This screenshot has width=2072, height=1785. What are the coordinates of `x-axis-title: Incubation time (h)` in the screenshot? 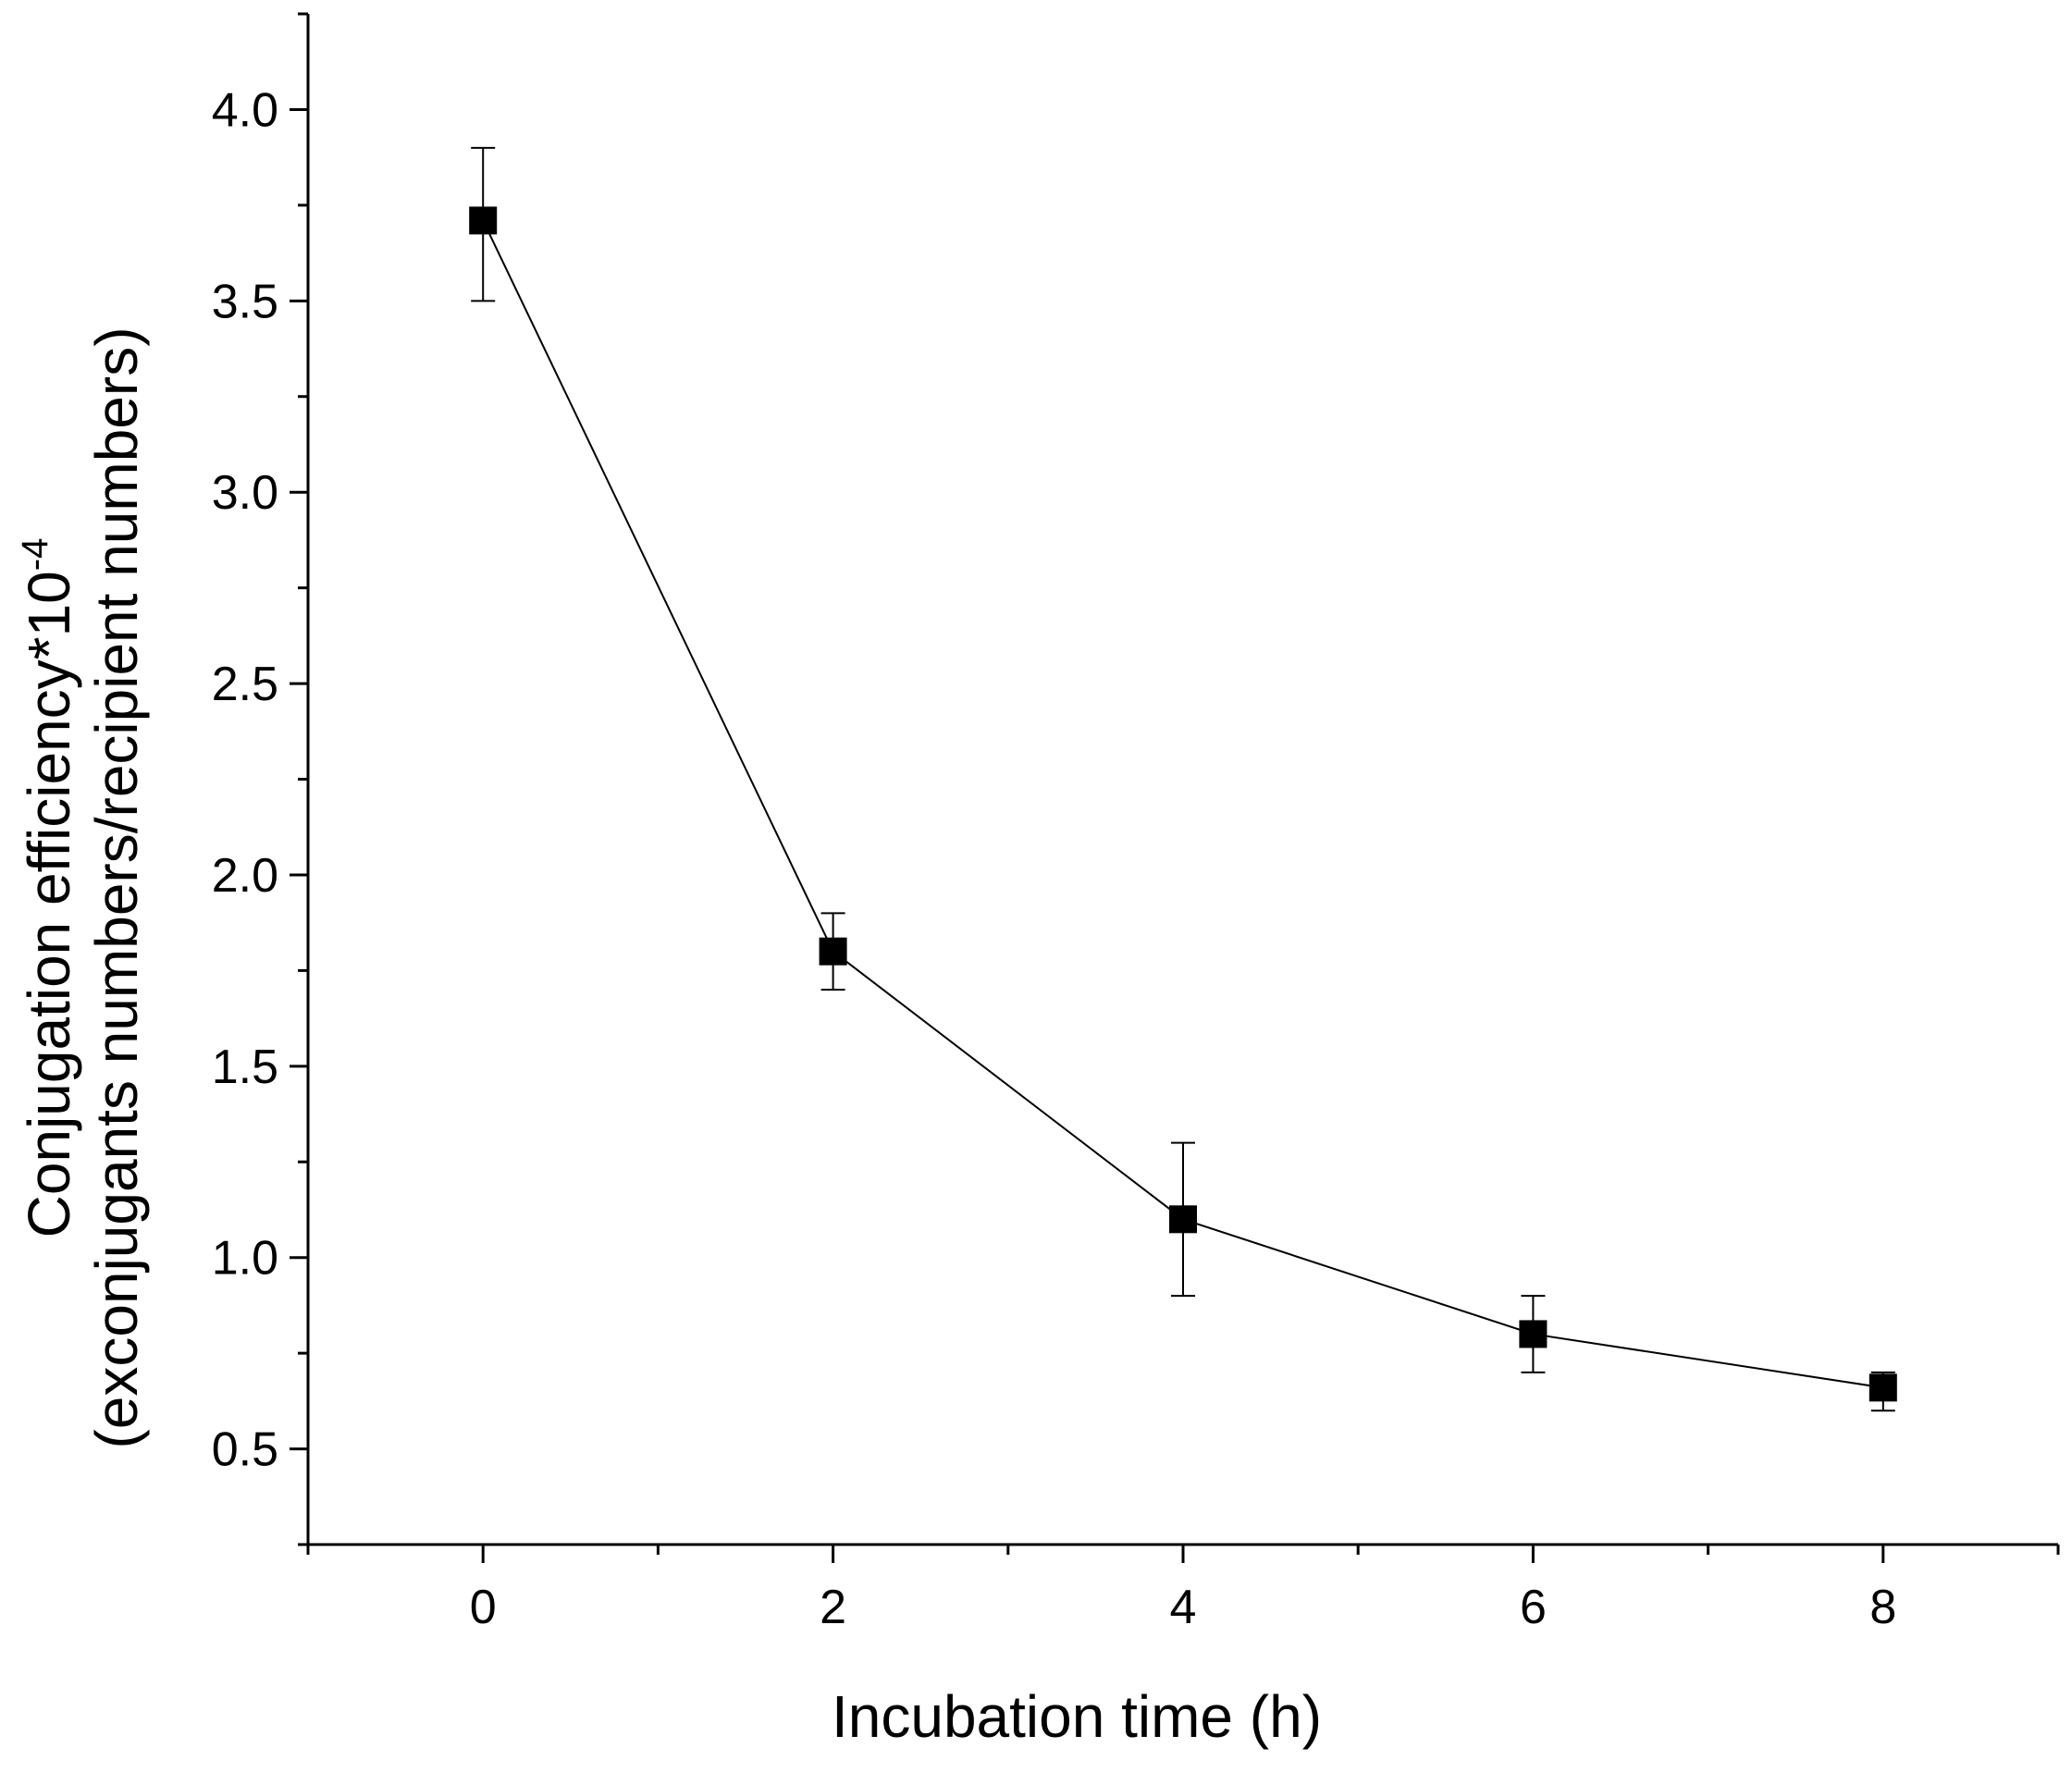 It's located at (1077, 1716).